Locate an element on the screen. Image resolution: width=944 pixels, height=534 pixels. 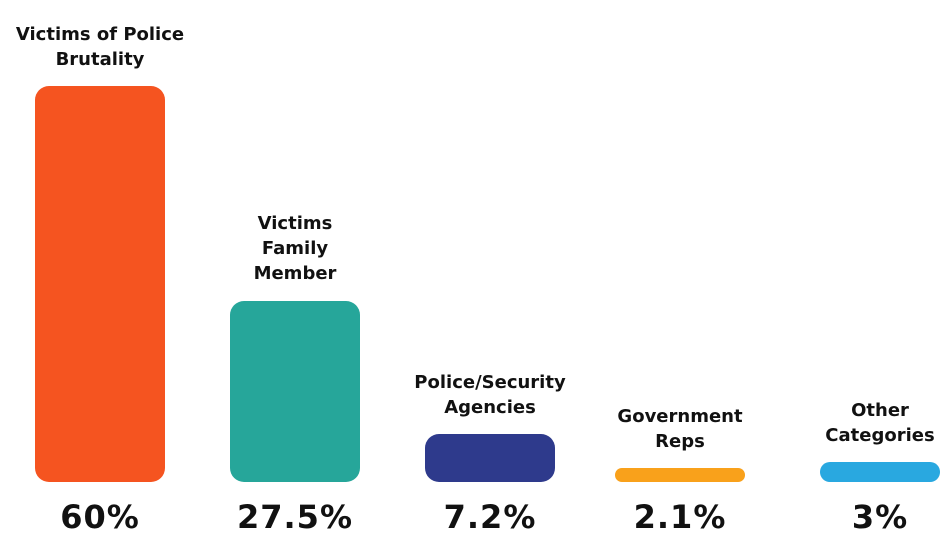
category-label: Other Categories is located at coordinates (880, 423).